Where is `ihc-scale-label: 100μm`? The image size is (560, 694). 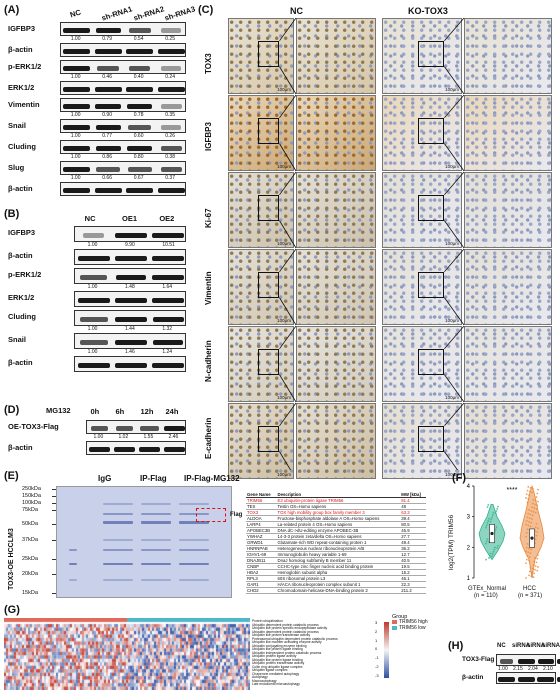
ihc-scale-label: 100μm is located at coordinates (452, 474).